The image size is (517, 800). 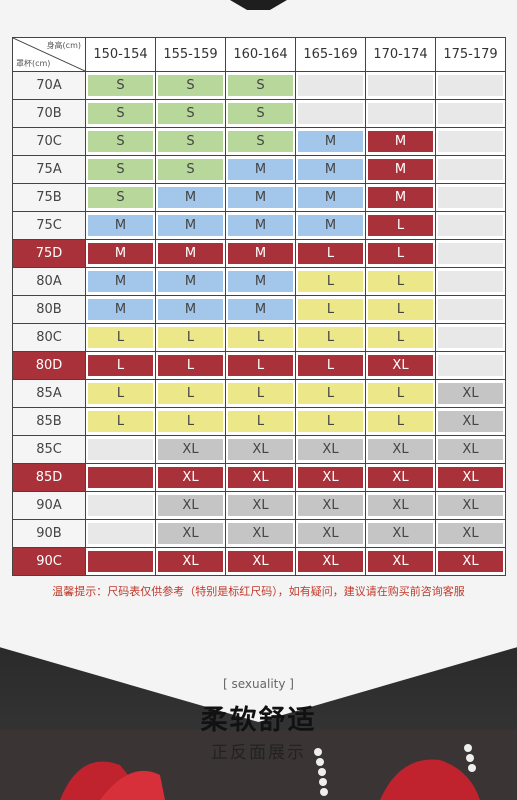 What do you see at coordinates (259, 85) in the screenshot?
I see `size-row-70a: 70A S S S` at bounding box center [259, 85].